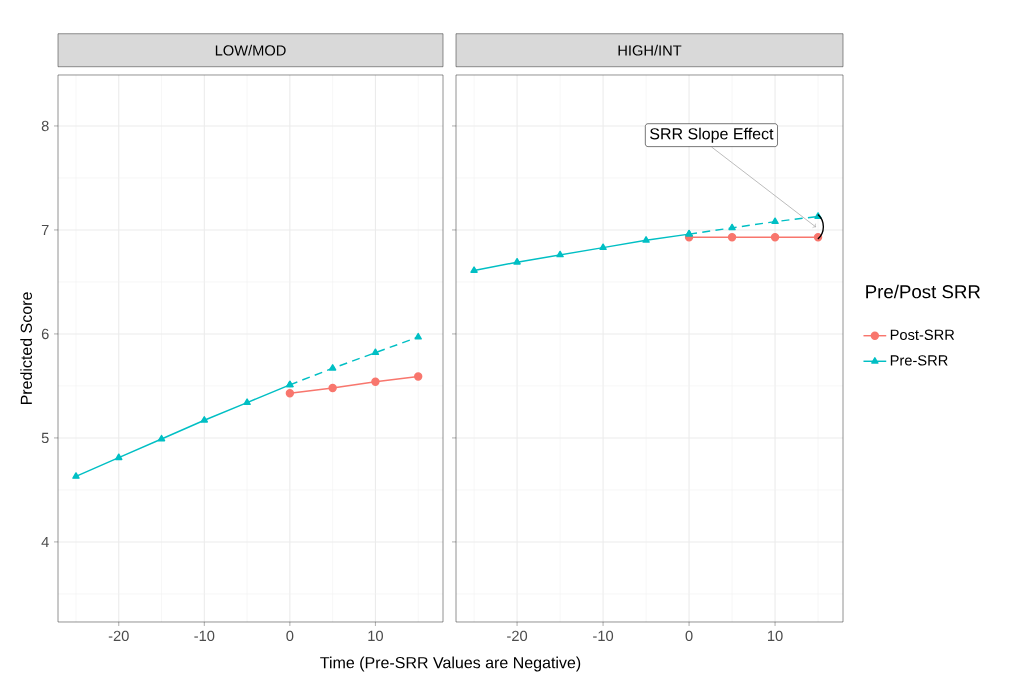 The height and width of the screenshot is (677, 1023). Describe the element at coordinates (922, 334) in the screenshot. I see `legend-label: Post-SRR` at that location.